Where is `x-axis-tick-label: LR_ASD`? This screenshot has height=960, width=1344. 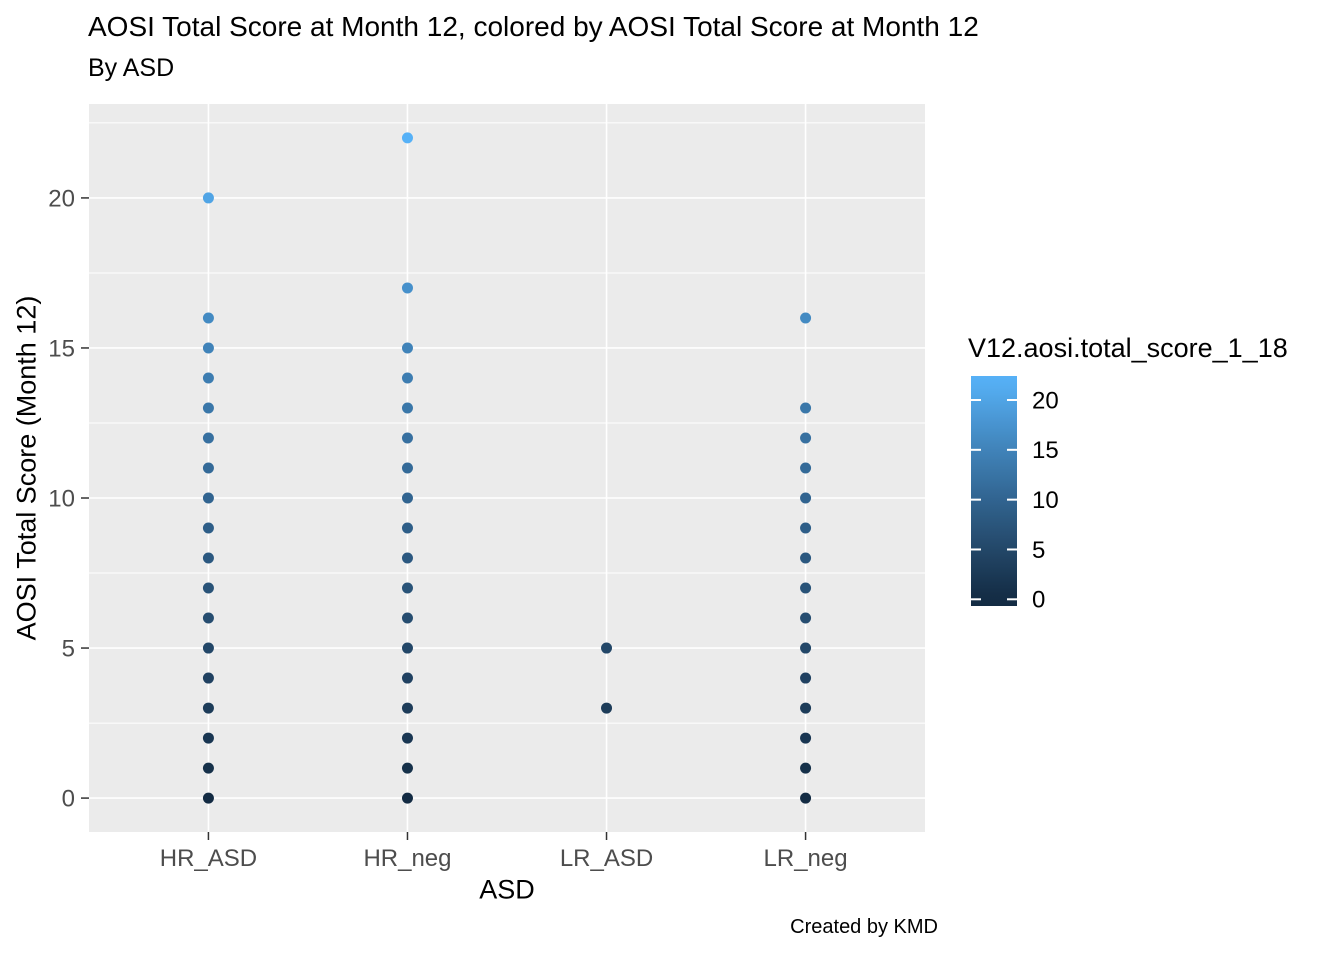 x-axis-tick-label: LR_ASD is located at coordinates (606, 858).